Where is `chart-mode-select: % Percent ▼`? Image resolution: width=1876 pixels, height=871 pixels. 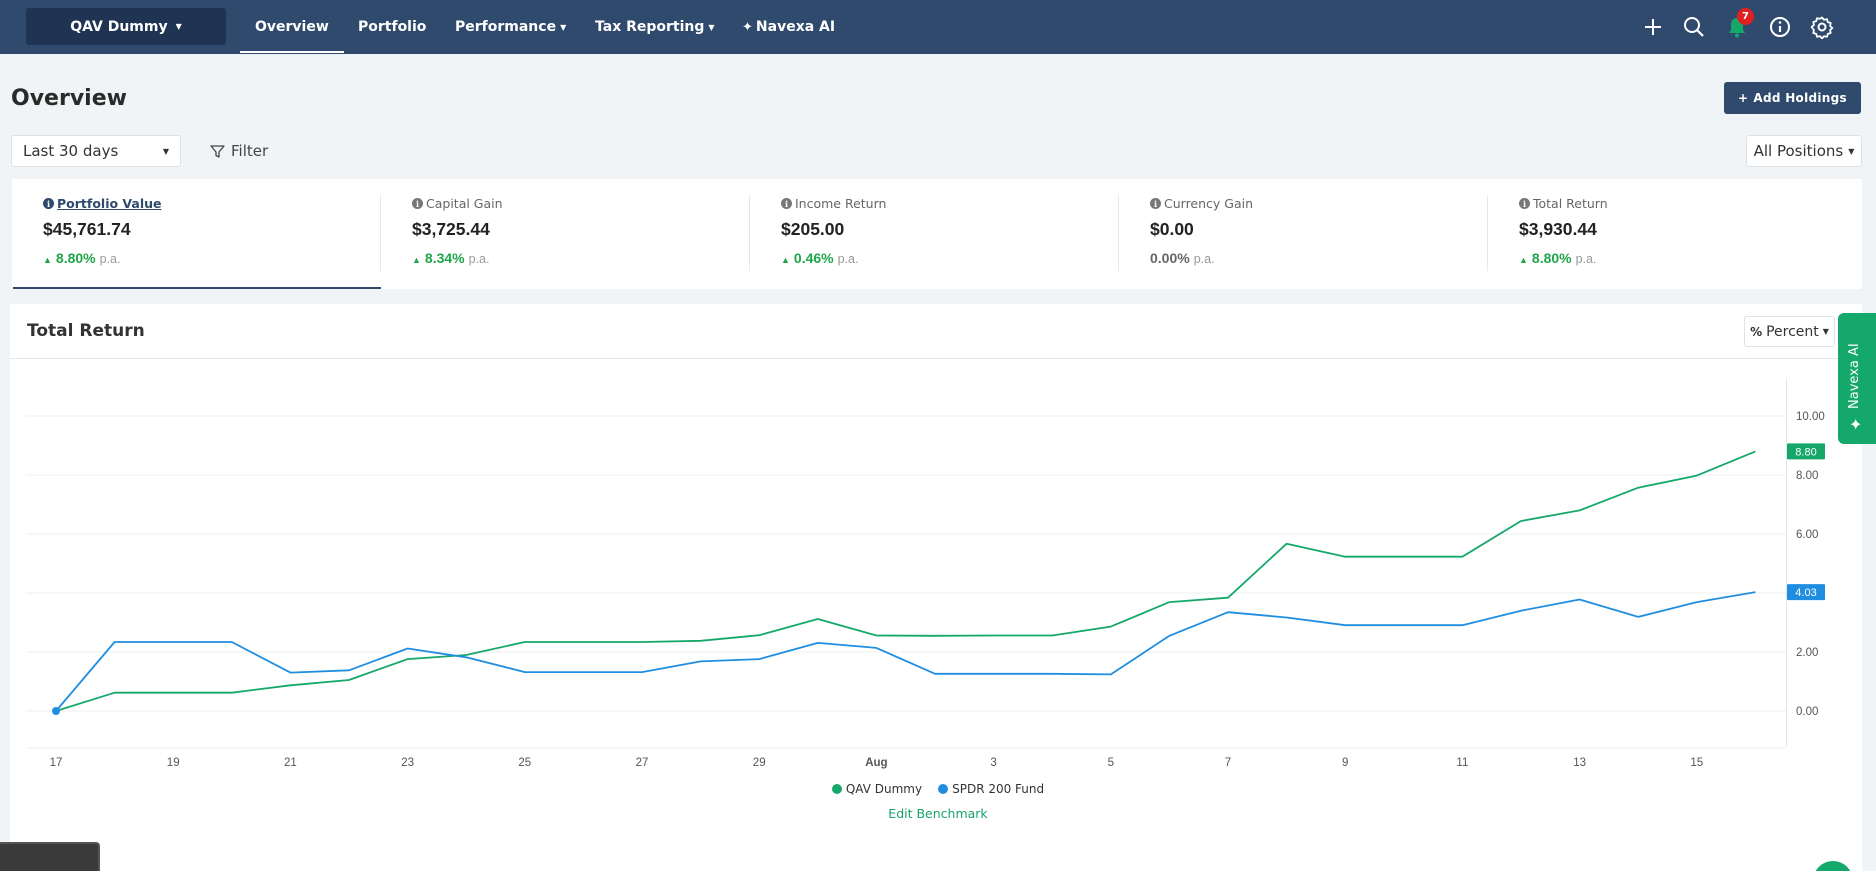
chart-mode-select: % Percent ▼ is located at coordinates (1789, 331).